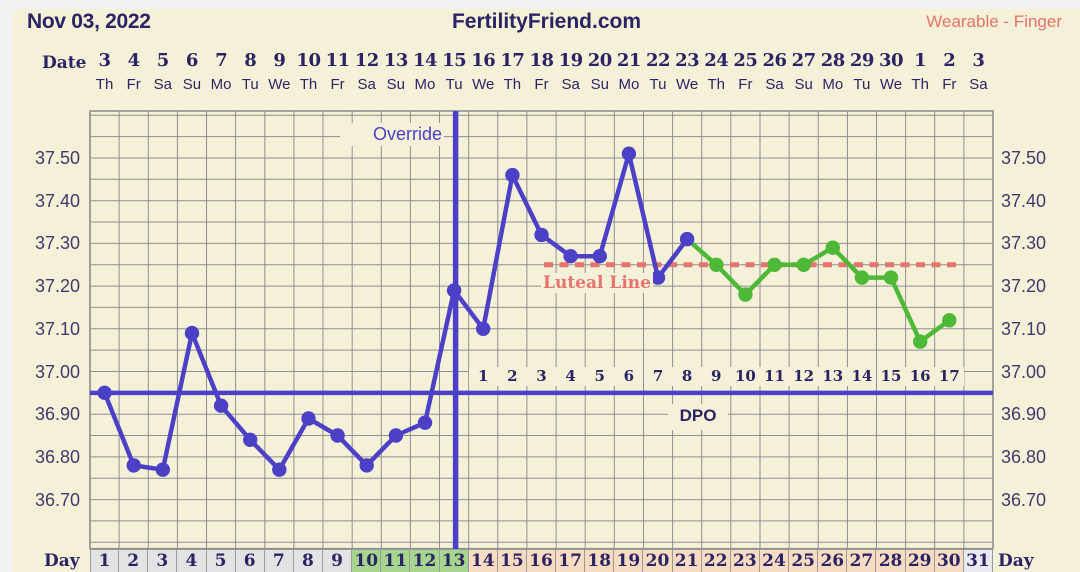 Image resolution: width=1080 pixels, height=572 pixels. Describe the element at coordinates (687, 60) in the screenshot. I see `date-number: 23` at that location.